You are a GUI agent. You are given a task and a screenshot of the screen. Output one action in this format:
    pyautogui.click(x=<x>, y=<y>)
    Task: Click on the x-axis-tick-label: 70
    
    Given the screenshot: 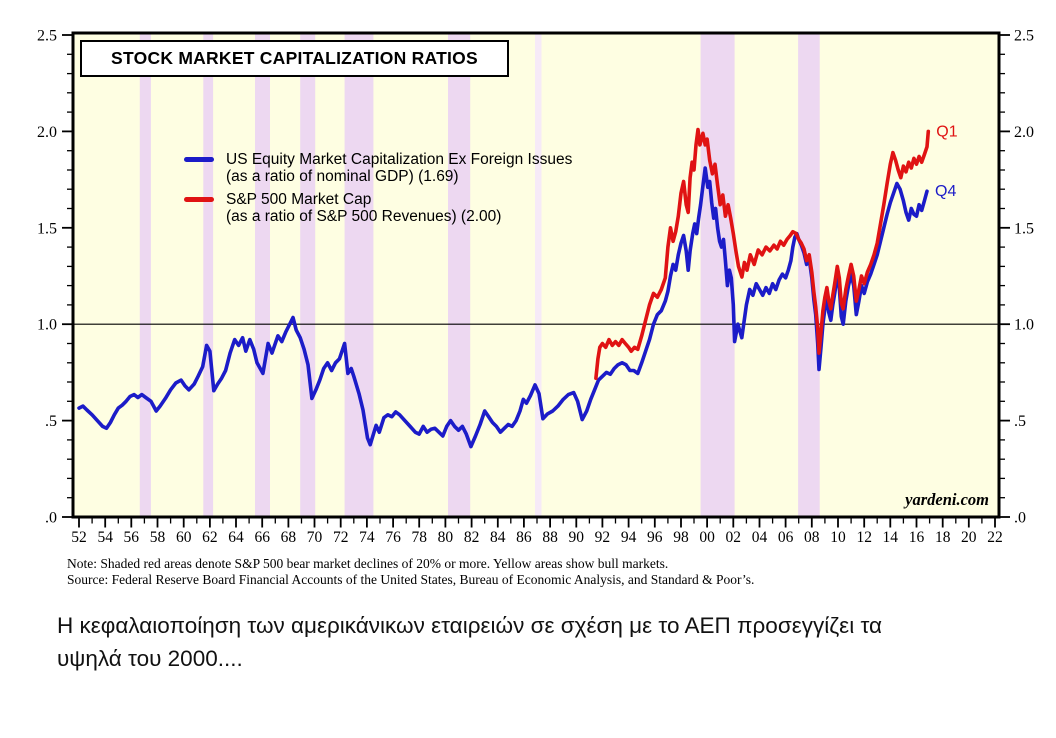 What is the action you would take?
    pyautogui.click(x=315, y=537)
    